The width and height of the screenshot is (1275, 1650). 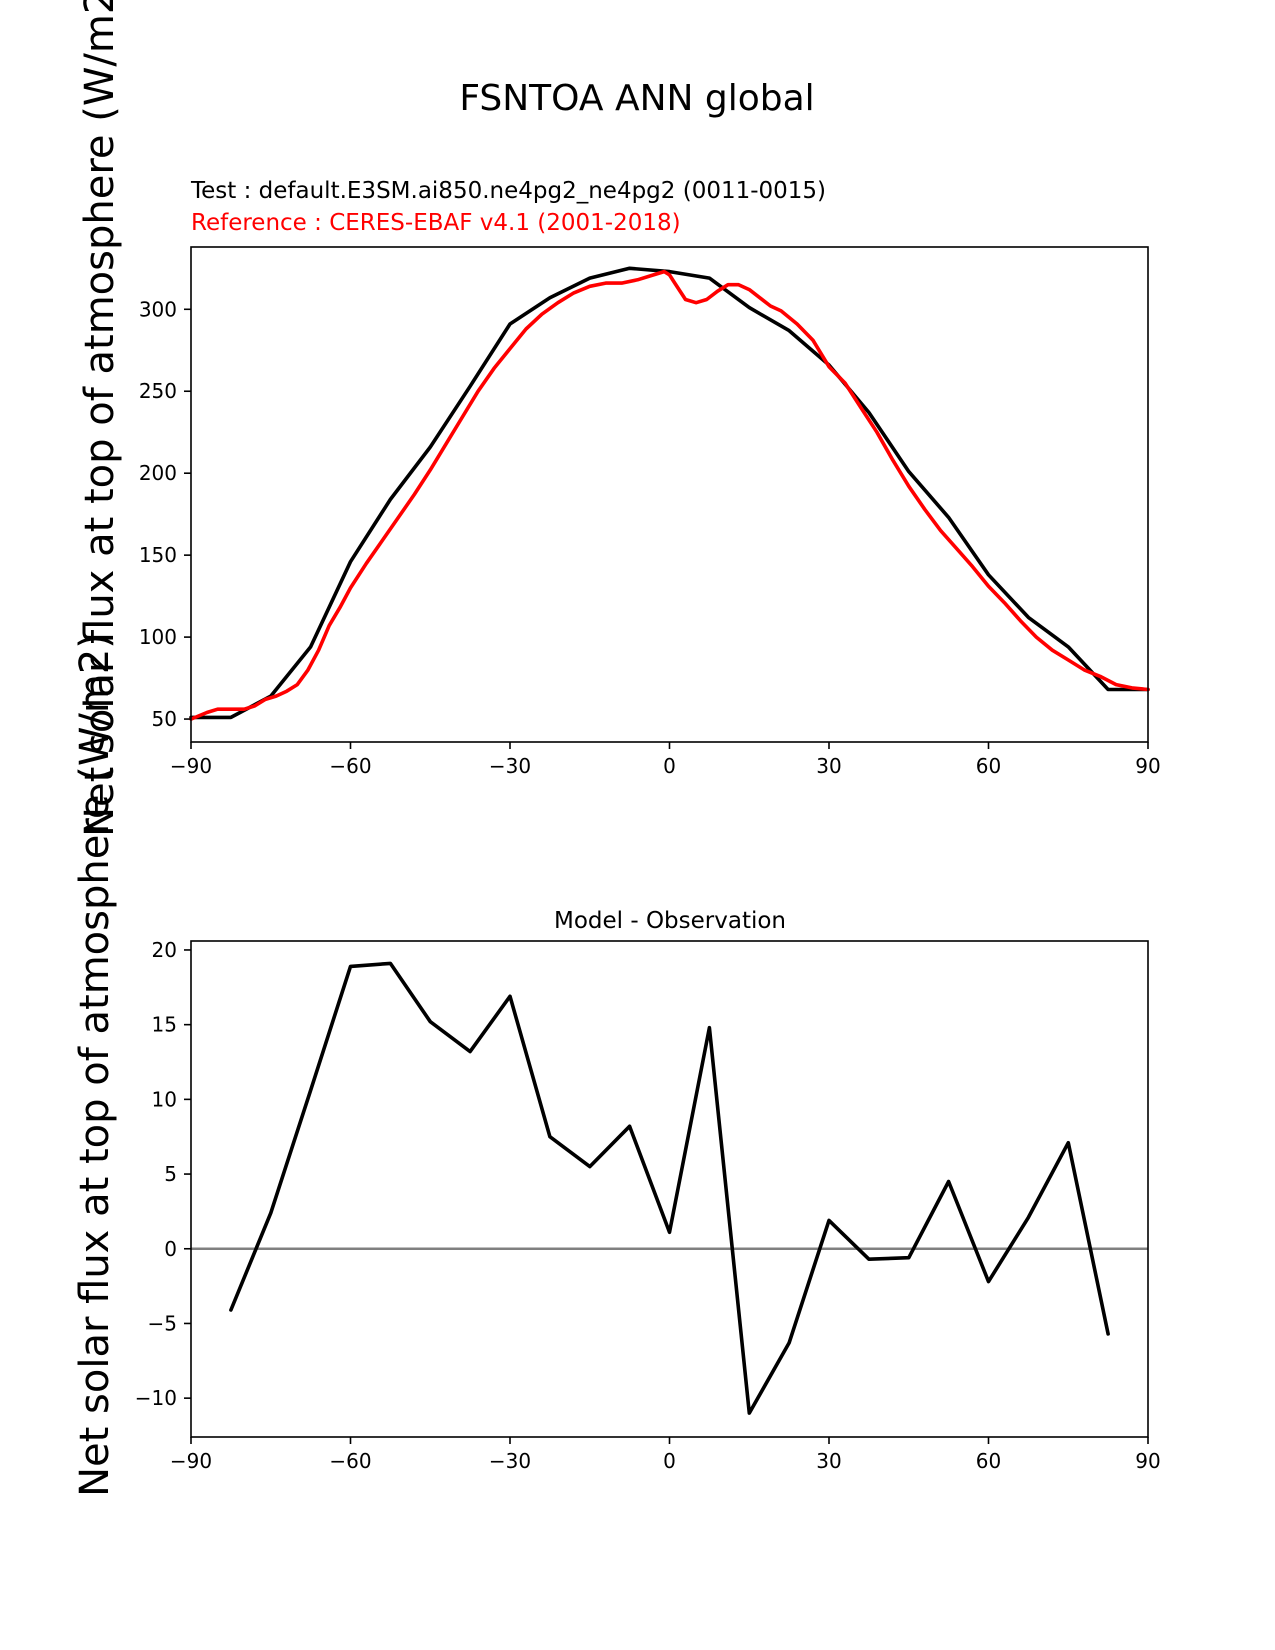 What do you see at coordinates (1147, 766) in the screenshot?
I see `top-x-tick-label: 90` at bounding box center [1147, 766].